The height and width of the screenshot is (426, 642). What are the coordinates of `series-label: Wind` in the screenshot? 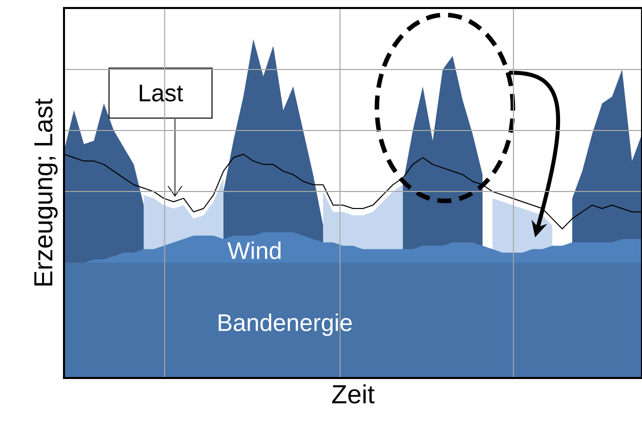 It's located at (254, 251).